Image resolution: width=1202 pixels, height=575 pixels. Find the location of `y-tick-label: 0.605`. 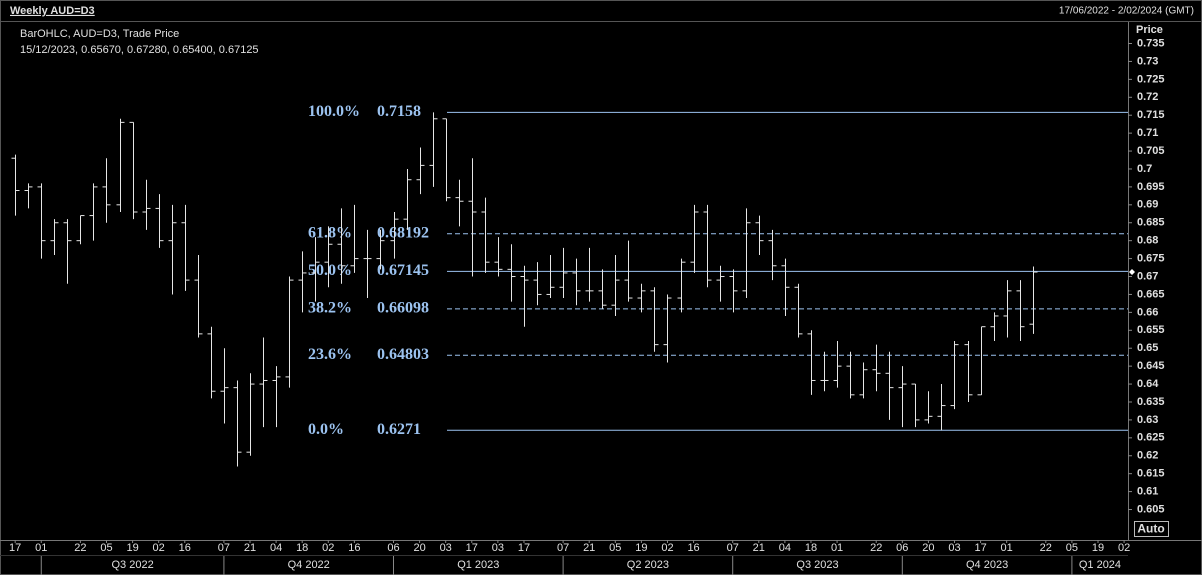

y-tick-label: 0.605 is located at coordinates (1151, 509).